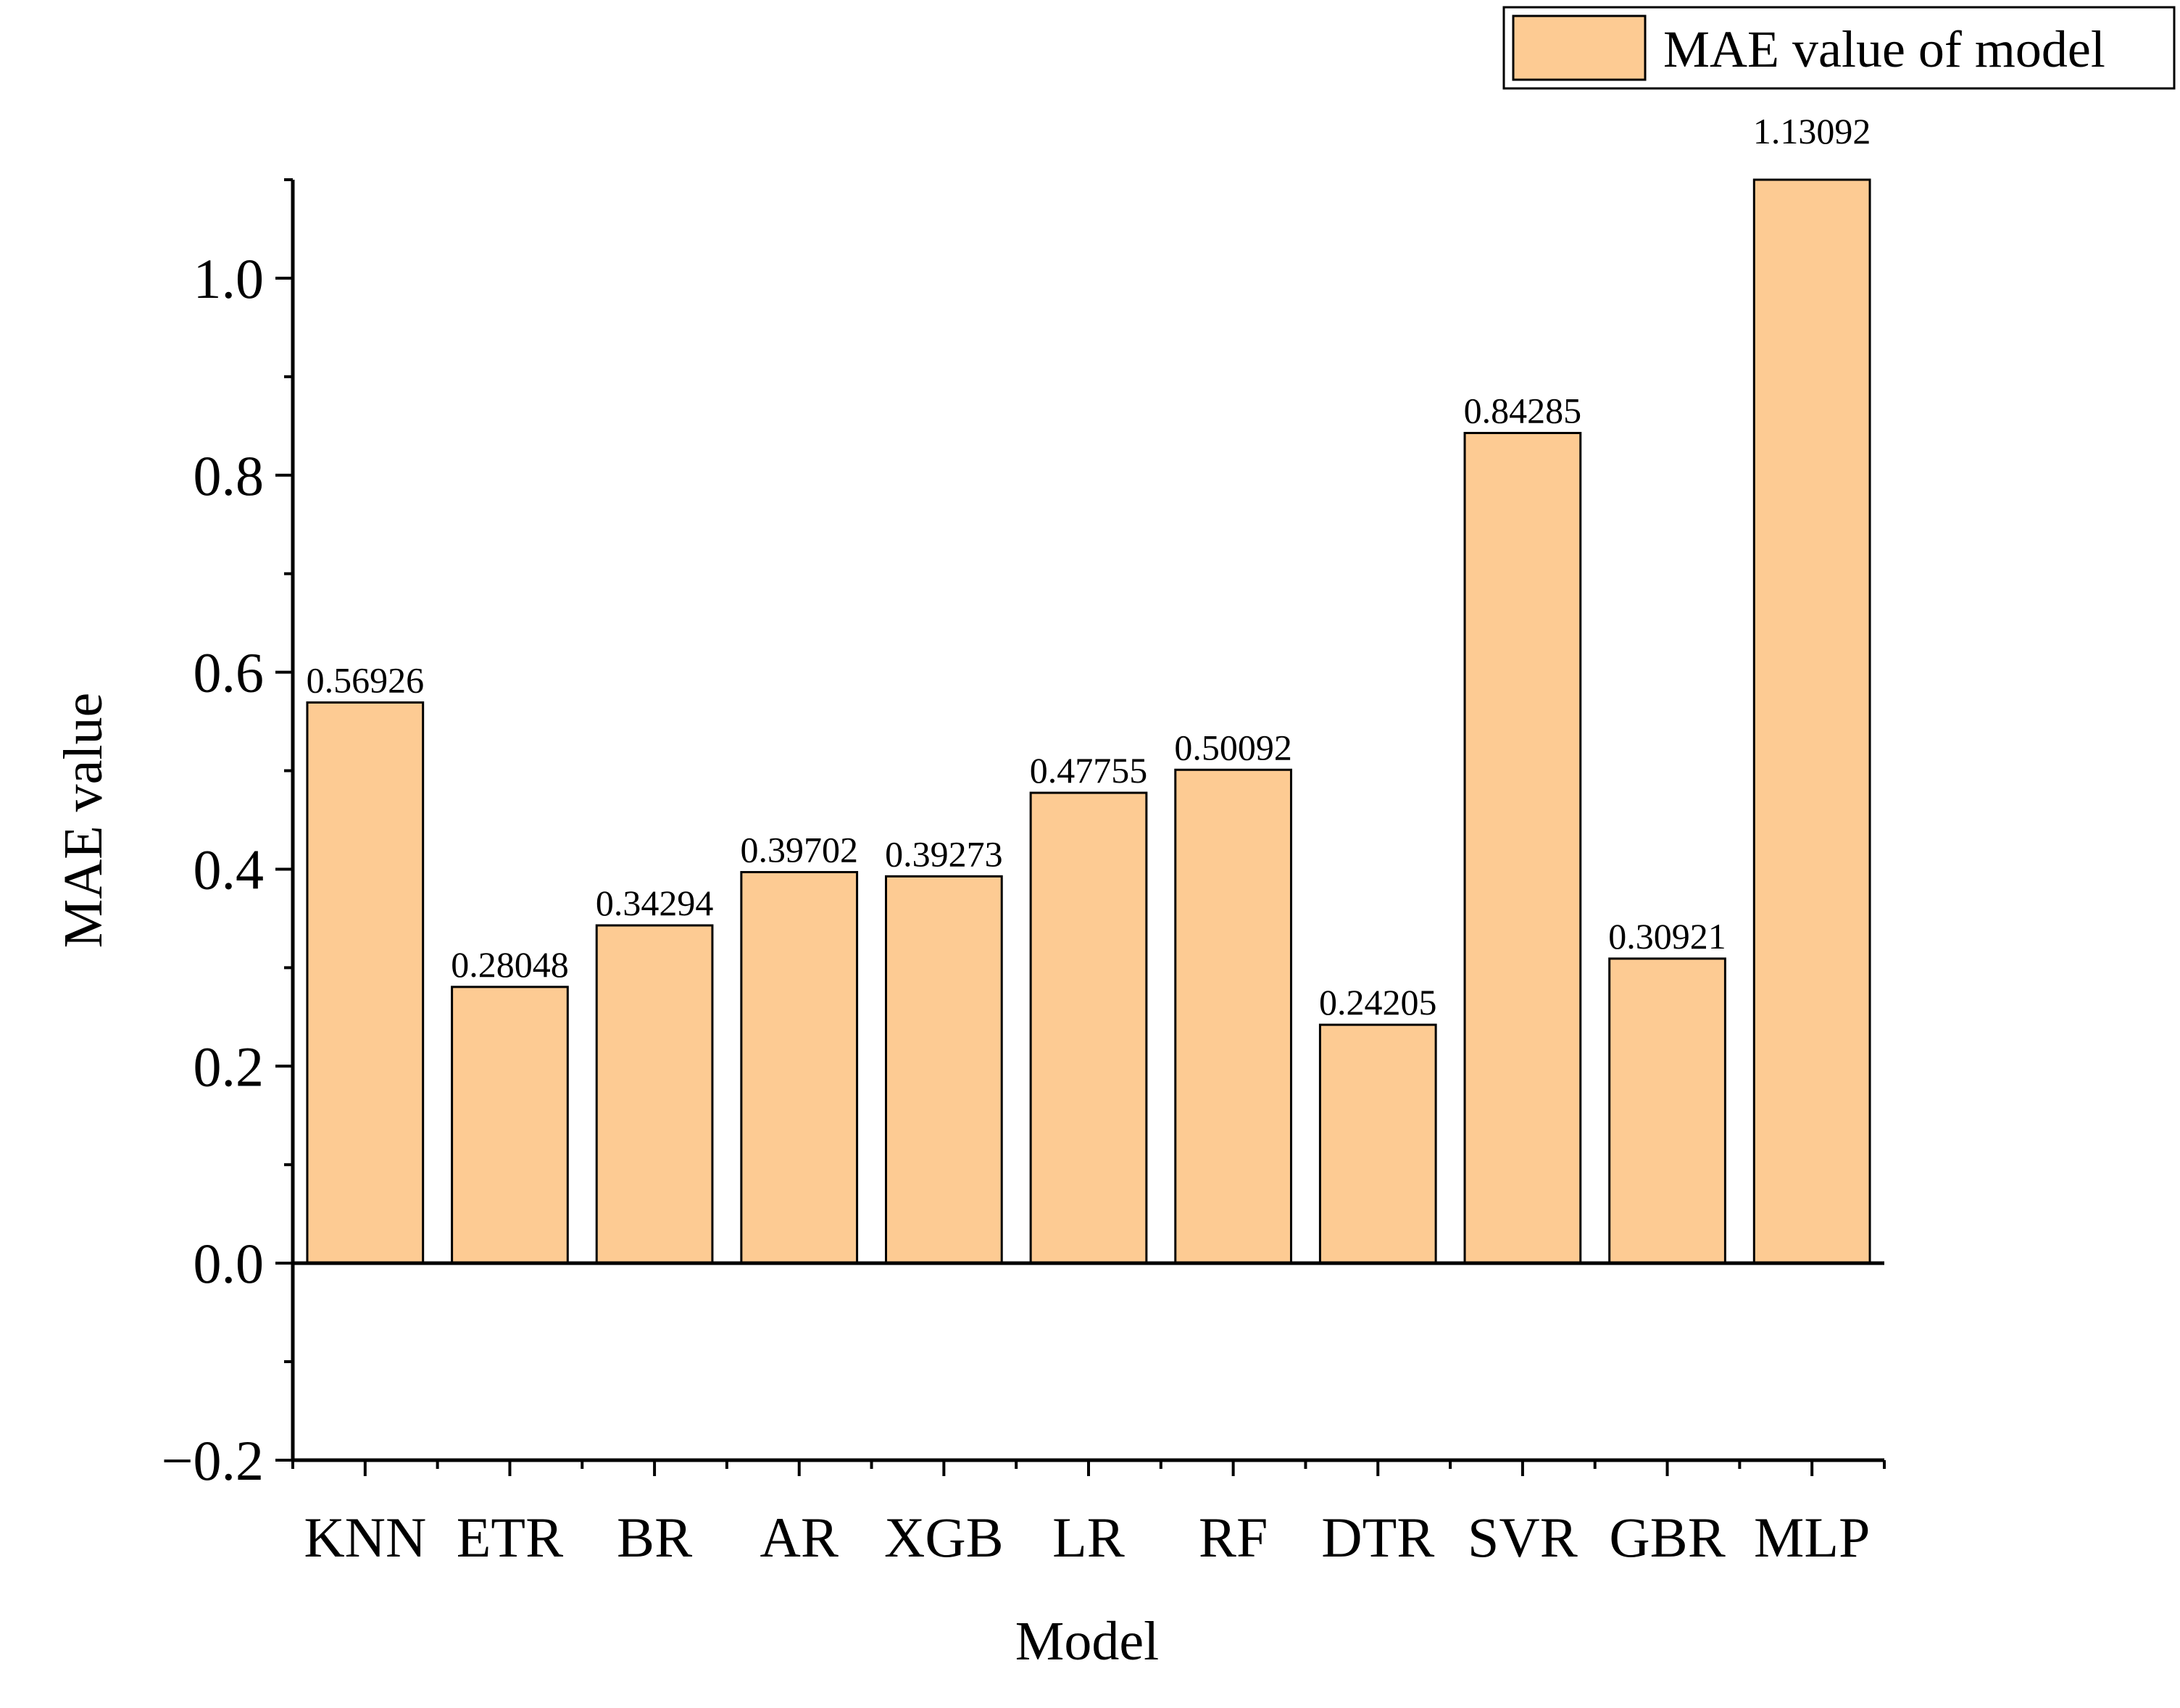 The image size is (2180, 1708). Describe the element at coordinates (1667, 1111) in the screenshot. I see `bar-gbr` at that location.